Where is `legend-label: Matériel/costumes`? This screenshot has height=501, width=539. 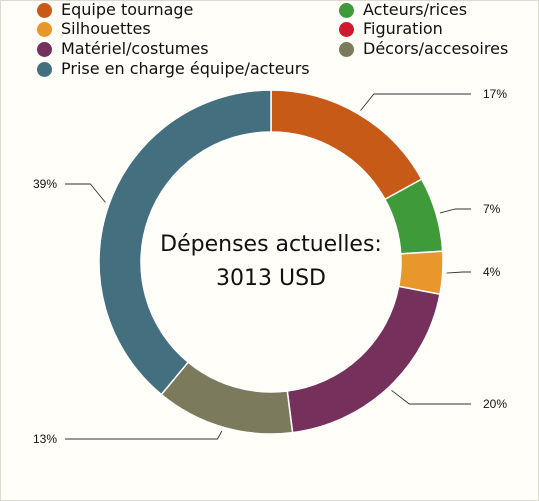
legend-label: Matériel/costumes is located at coordinates (135, 48).